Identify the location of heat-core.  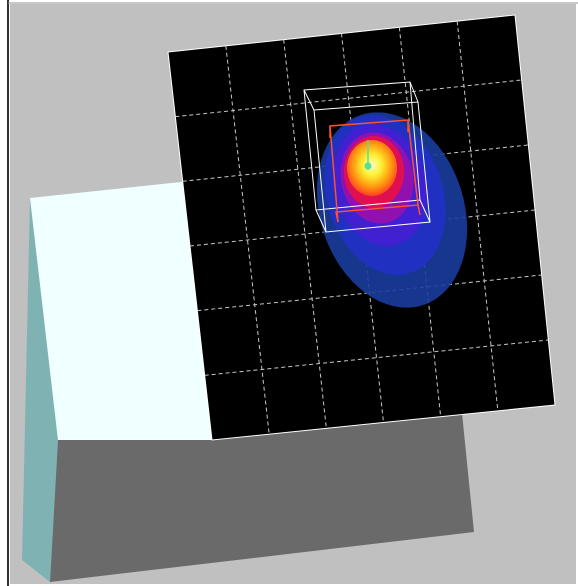
(372, 168).